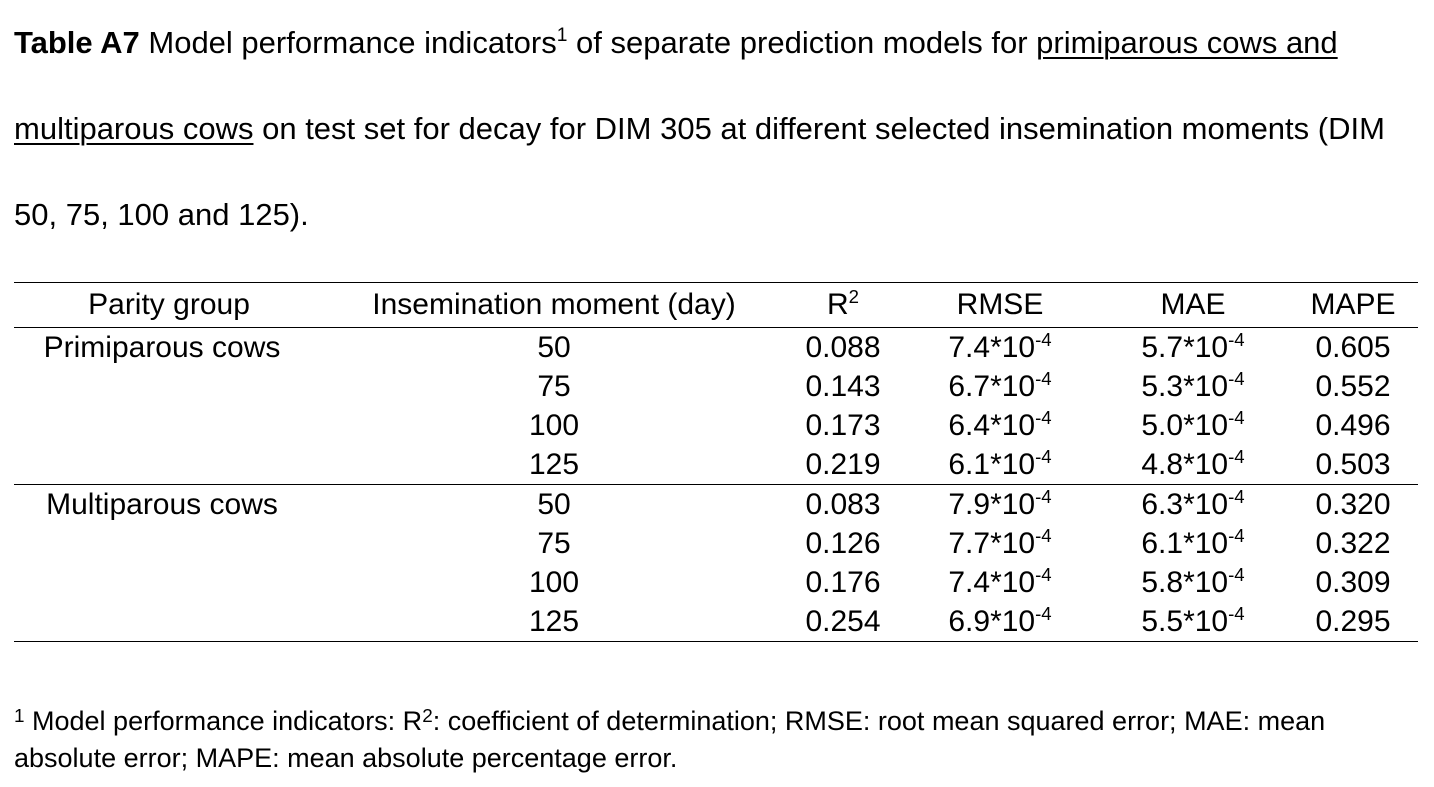 The height and width of the screenshot is (787, 1434). Describe the element at coordinates (162, 347) in the screenshot. I see `parity-group-label: Primiparous cows` at that location.